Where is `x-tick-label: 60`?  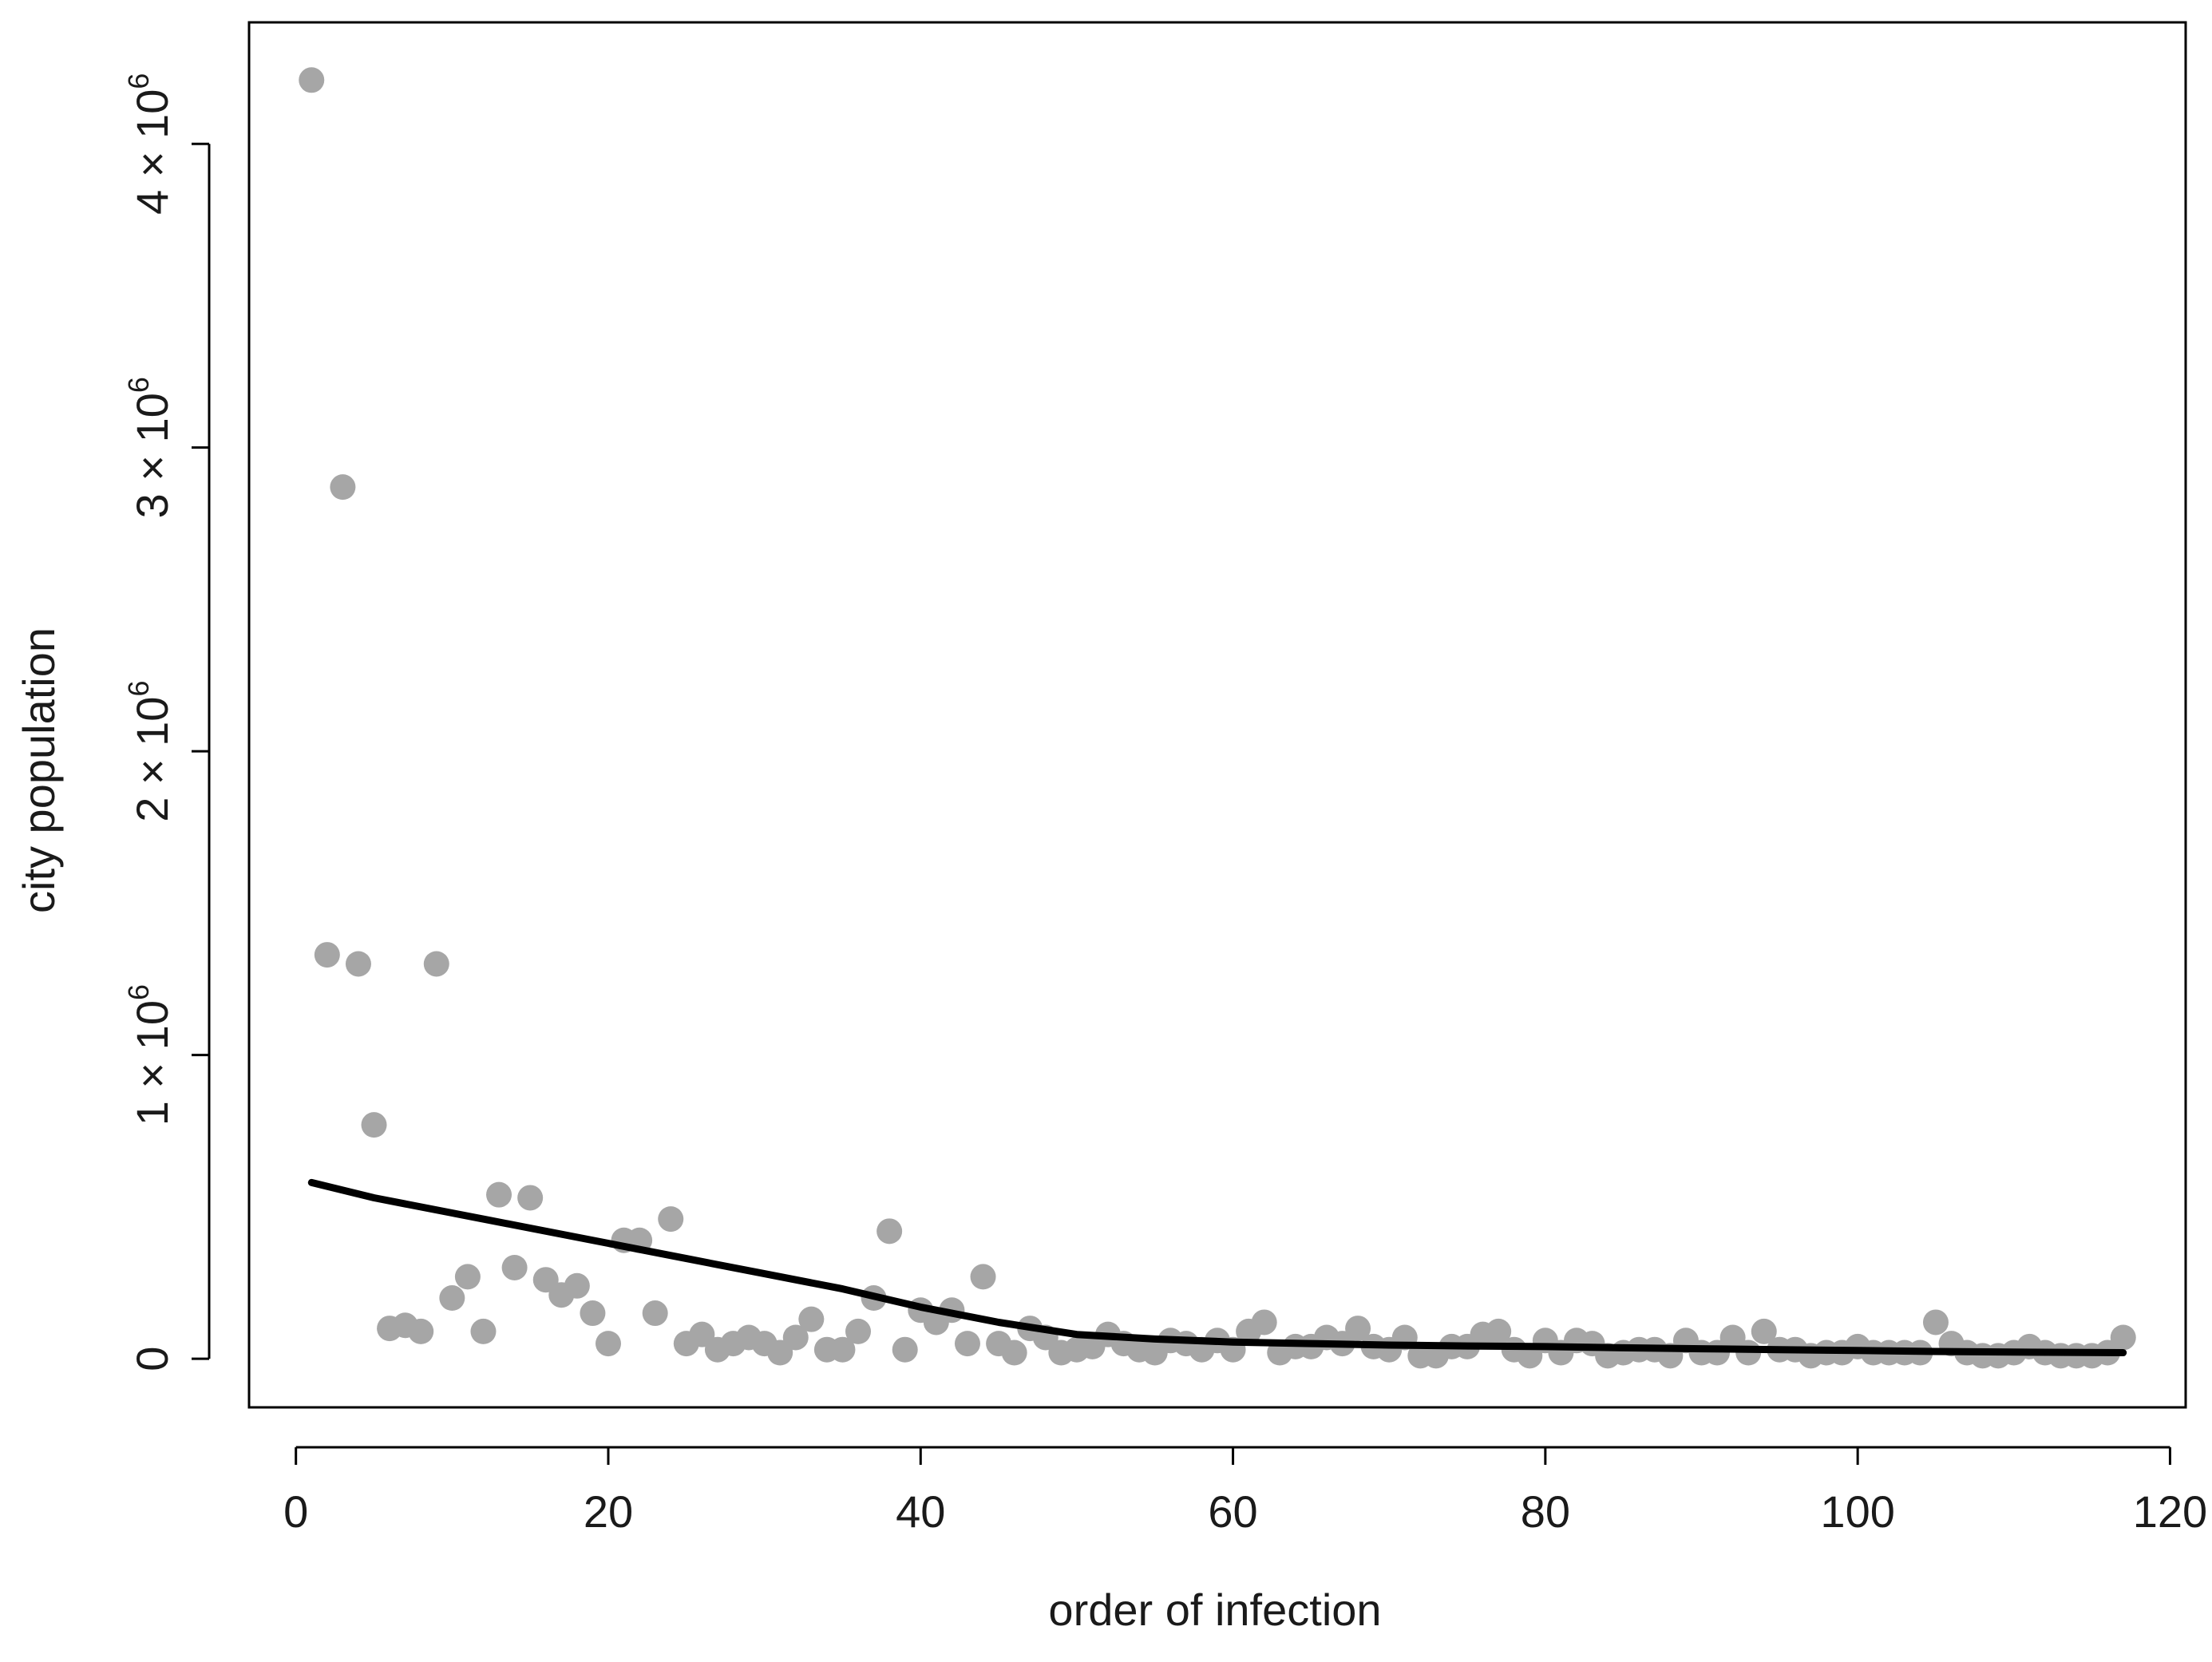
x-tick-label: 60 is located at coordinates (1232, 1511).